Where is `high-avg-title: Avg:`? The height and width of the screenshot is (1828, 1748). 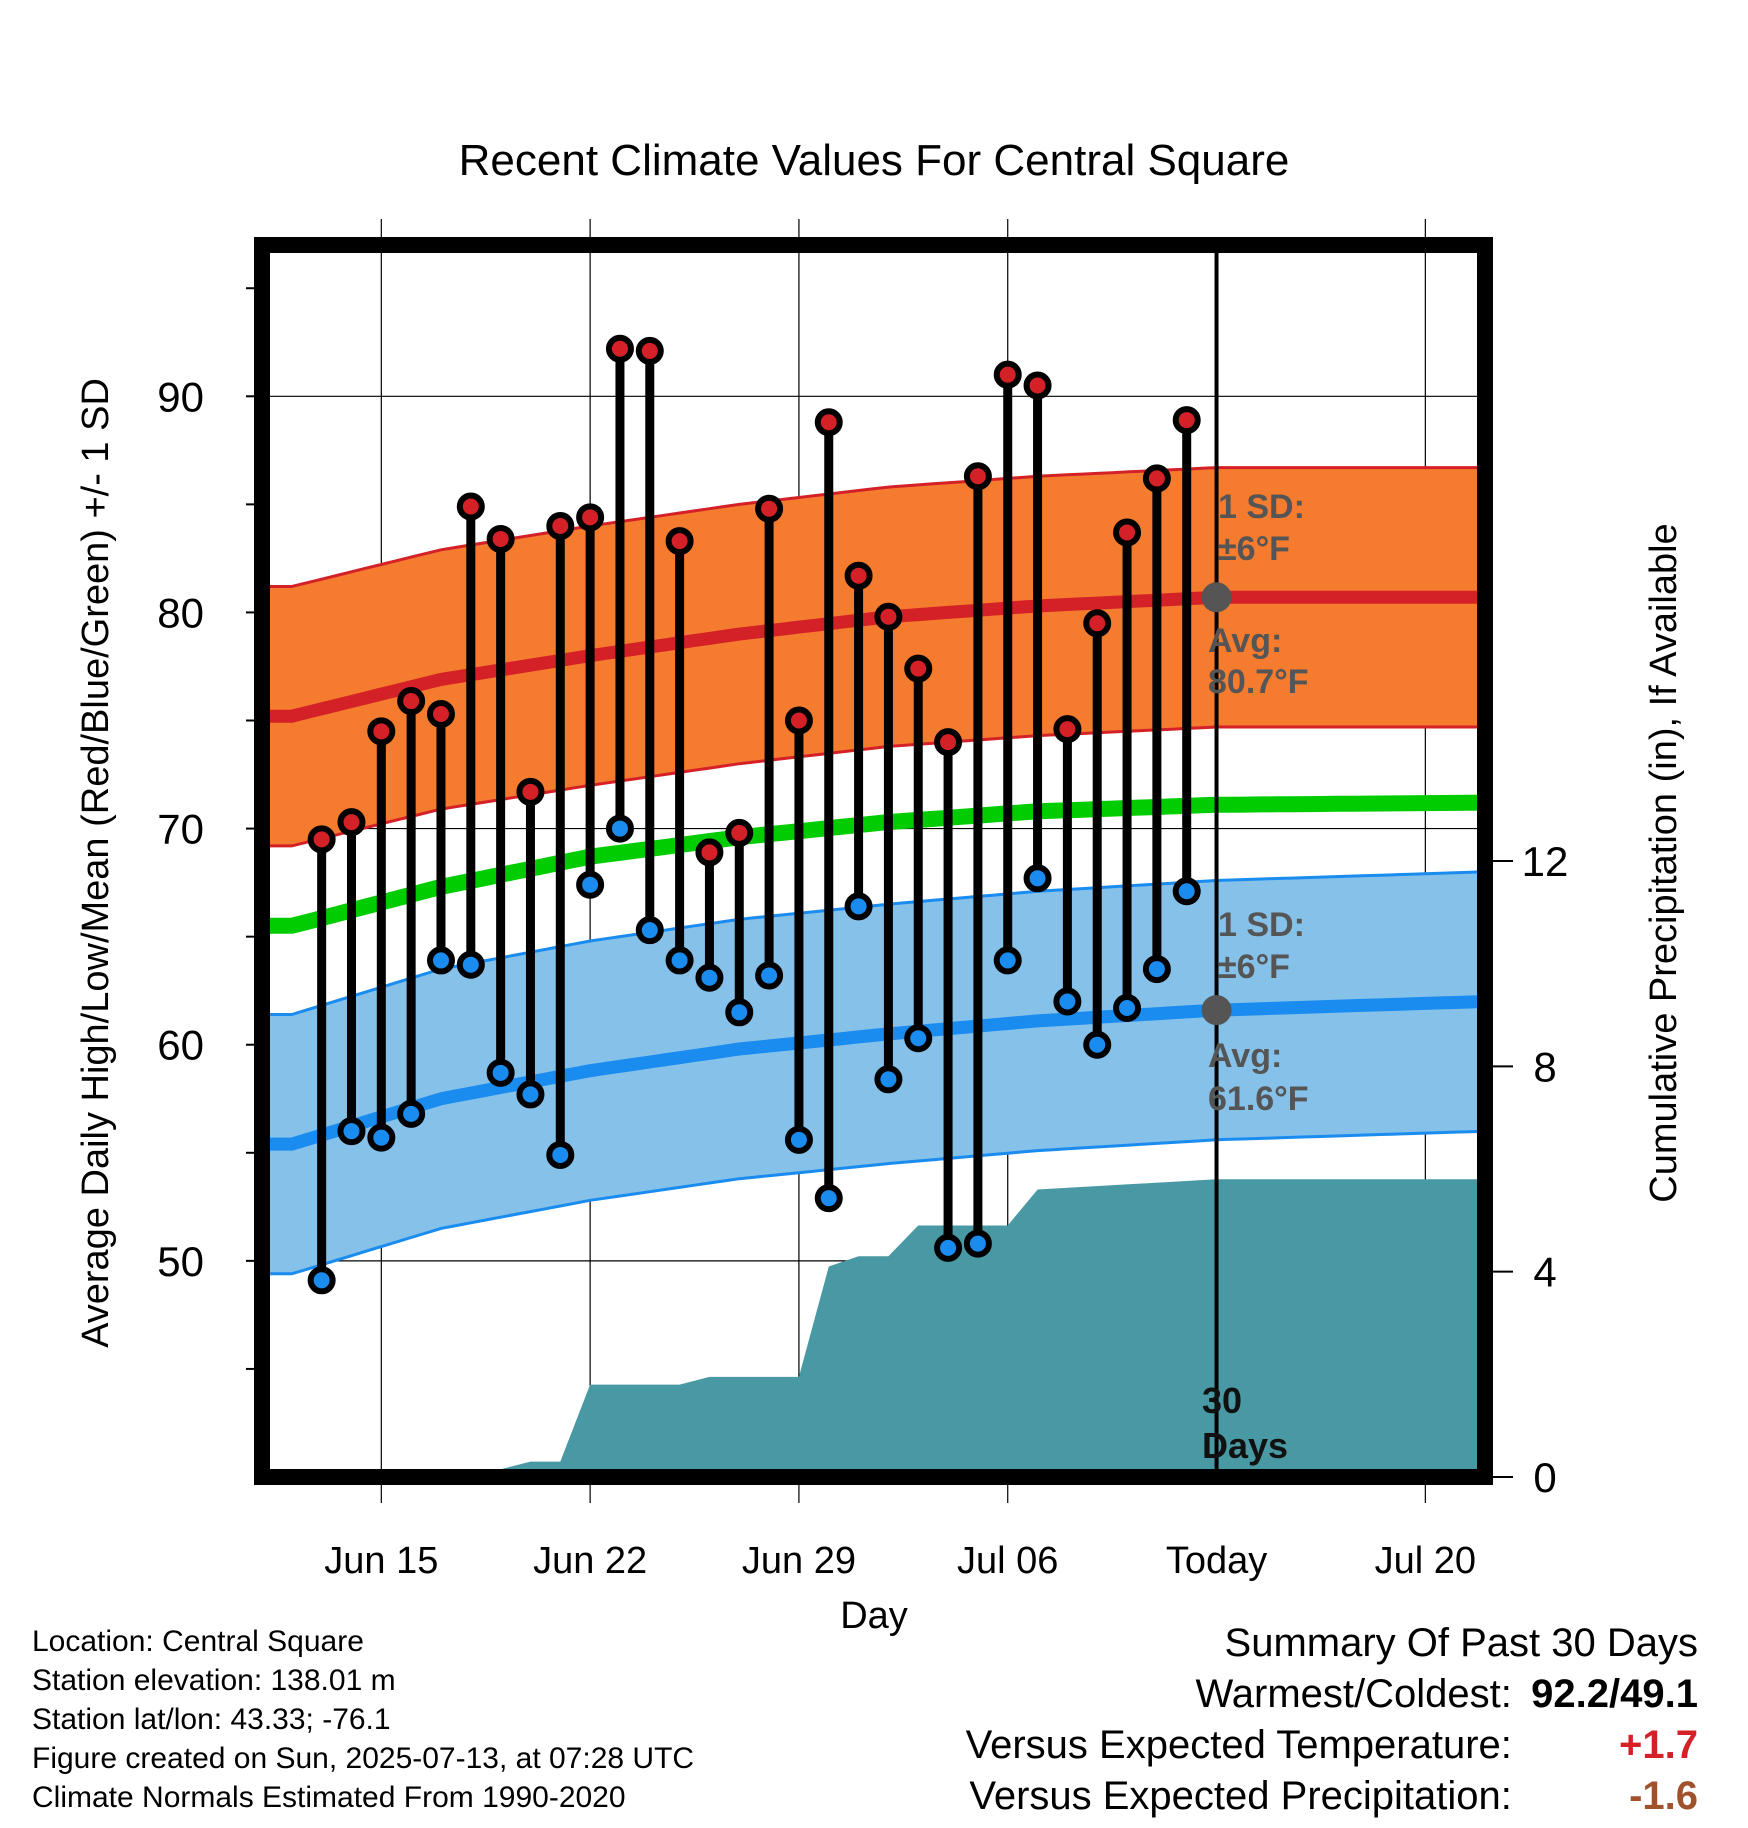 high-avg-title: Avg: is located at coordinates (1245, 641).